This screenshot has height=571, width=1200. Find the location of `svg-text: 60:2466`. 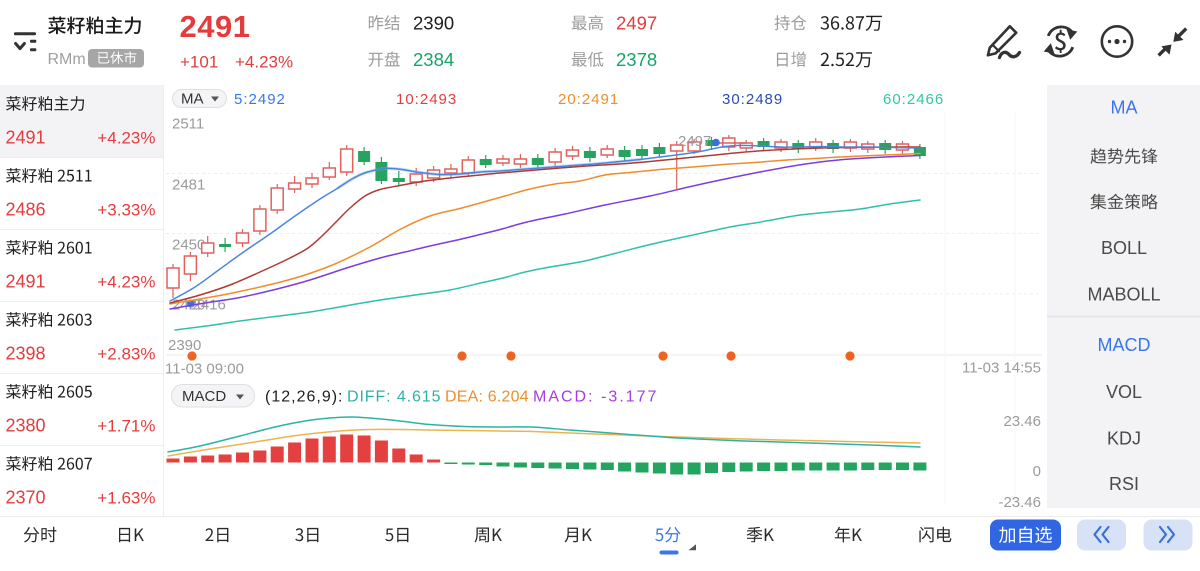

svg-text: 60:2466 is located at coordinates (913, 99).